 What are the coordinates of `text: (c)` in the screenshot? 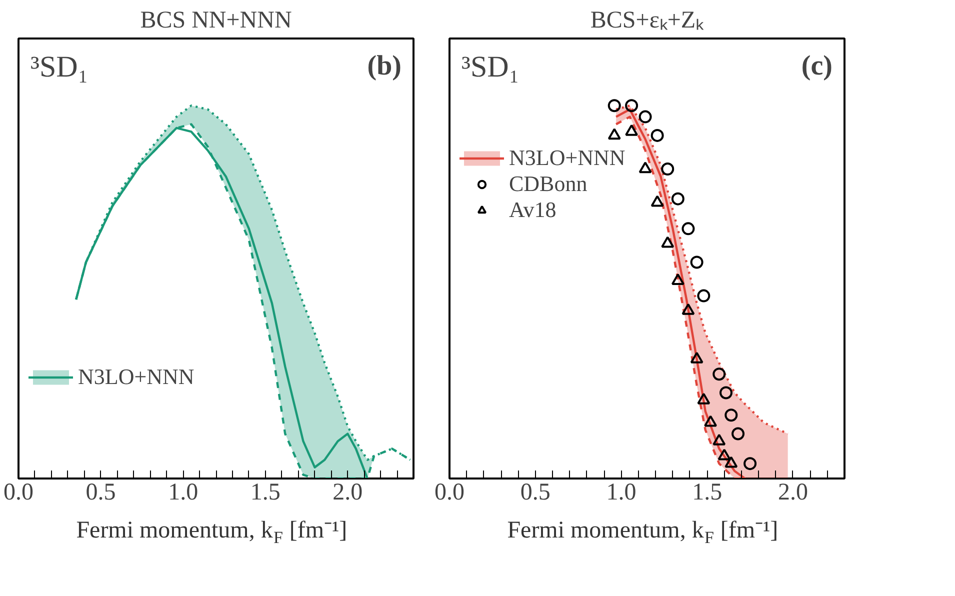 It's located at (816, 66).